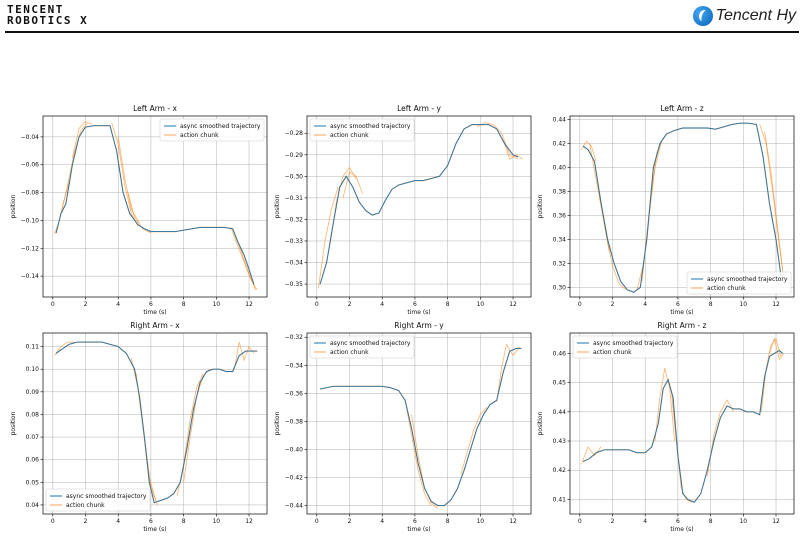 Image resolution: width=804 pixels, height=540 pixels. What do you see at coordinates (560, 287) in the screenshot?
I see `y-tick-label: 0.30` at bounding box center [560, 287].